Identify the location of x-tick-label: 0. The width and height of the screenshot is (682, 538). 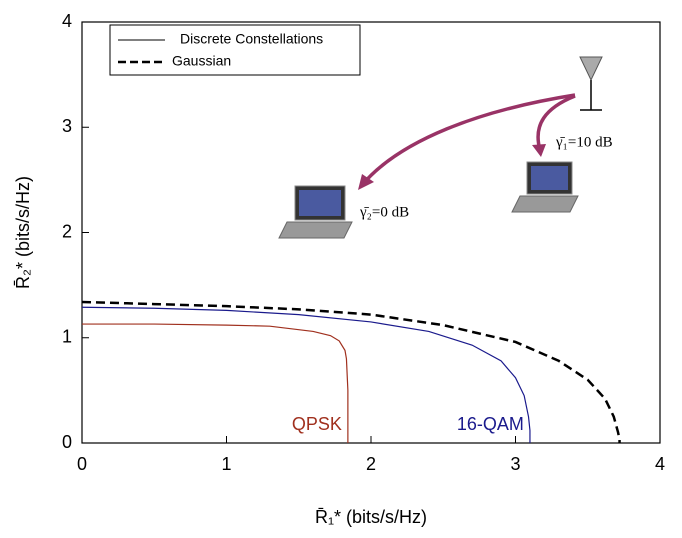
(82, 464).